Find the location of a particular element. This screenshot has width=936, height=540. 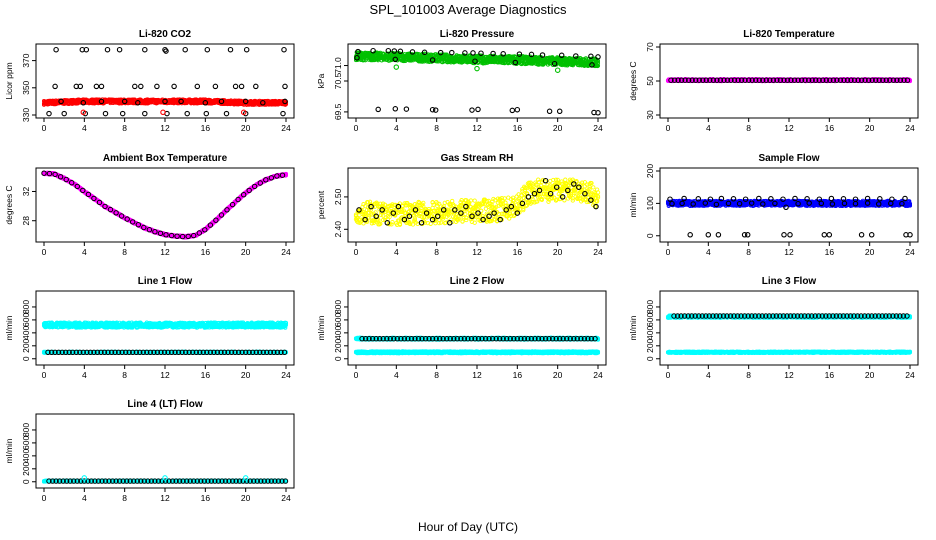

plot-area-pressure is located at coordinates (477, 81).